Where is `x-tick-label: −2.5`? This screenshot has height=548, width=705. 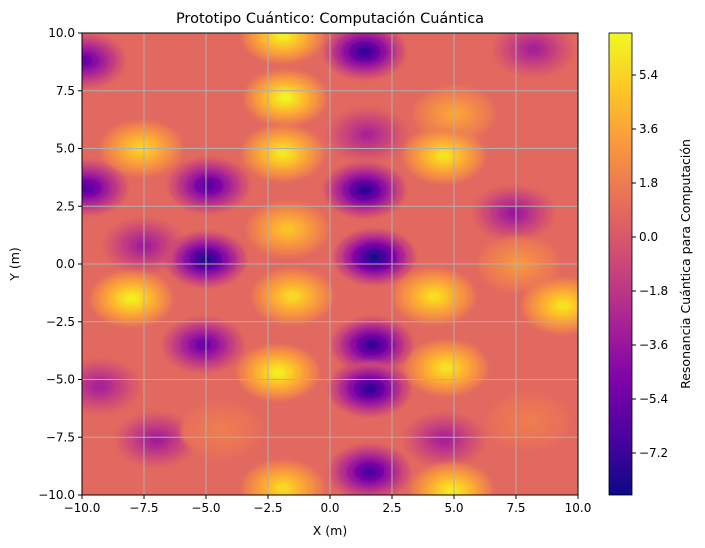 x-tick-label: −2.5 is located at coordinates (267, 508).